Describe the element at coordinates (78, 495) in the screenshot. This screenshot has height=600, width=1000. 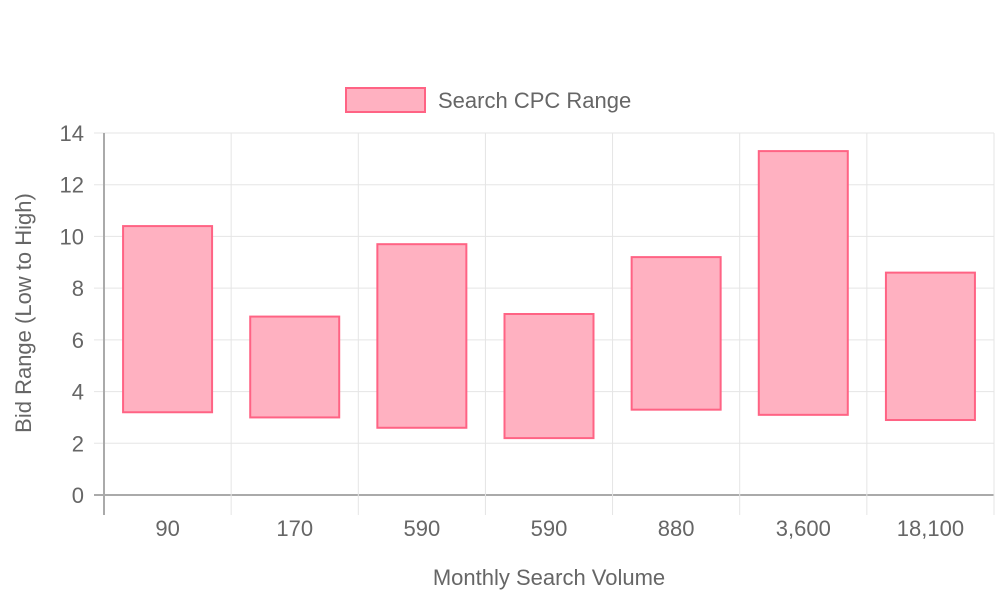
I see `y-tick-label: 0` at that location.